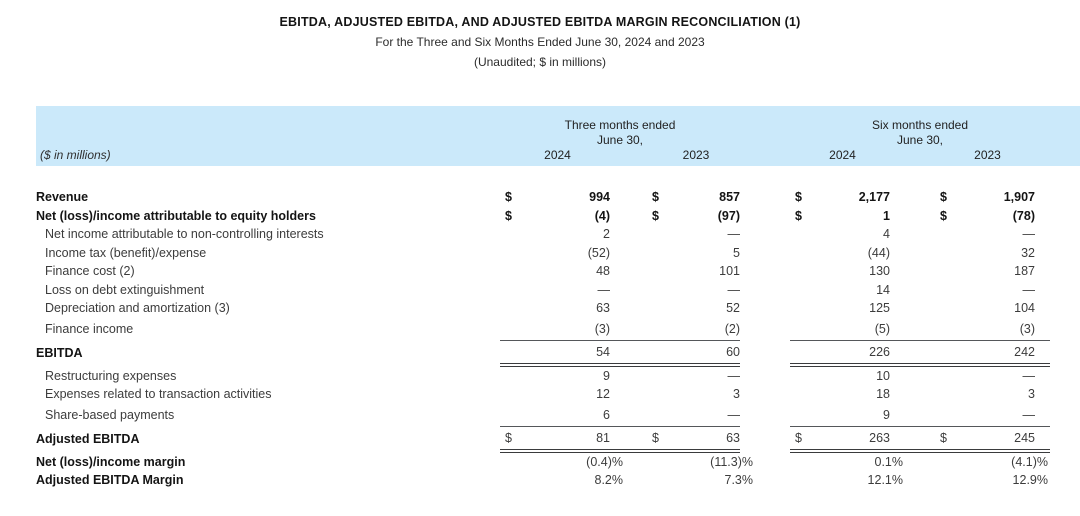 This screenshot has height=516, width=1080. I want to click on value-group: (3) (2), so click(620, 329).